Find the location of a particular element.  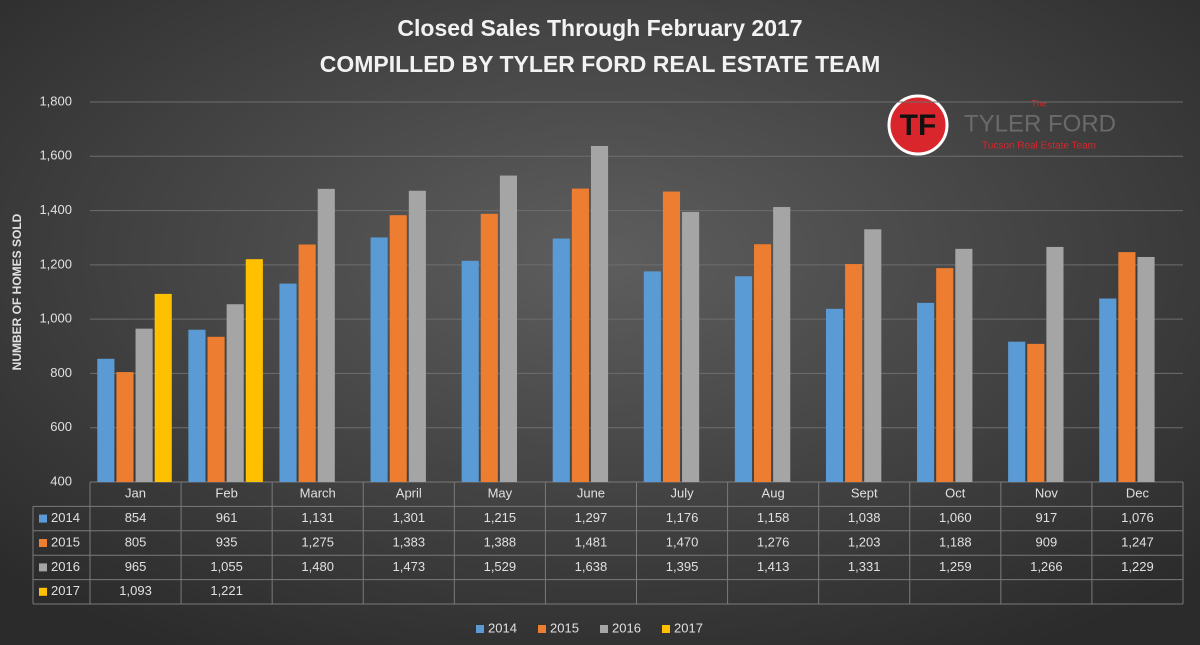

x-tick-label: April is located at coordinates (409, 493).